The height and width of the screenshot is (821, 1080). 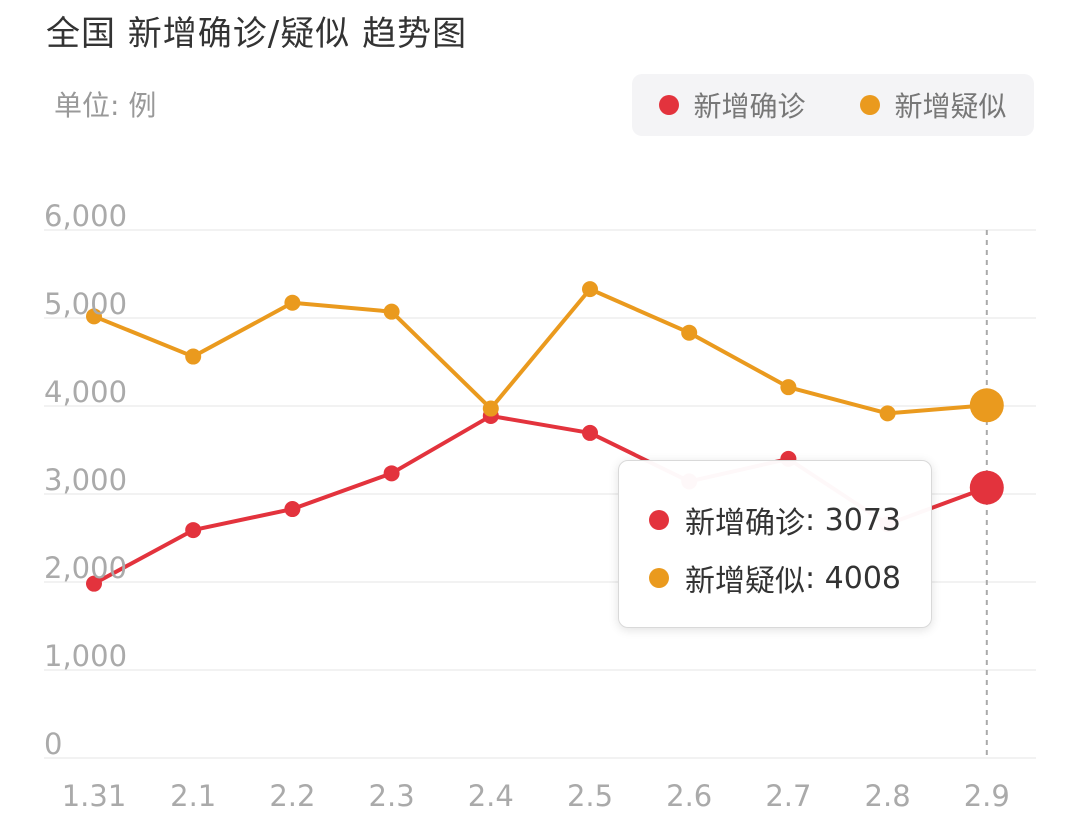 I want to click on series-line-suspected, so click(x=540, y=351).